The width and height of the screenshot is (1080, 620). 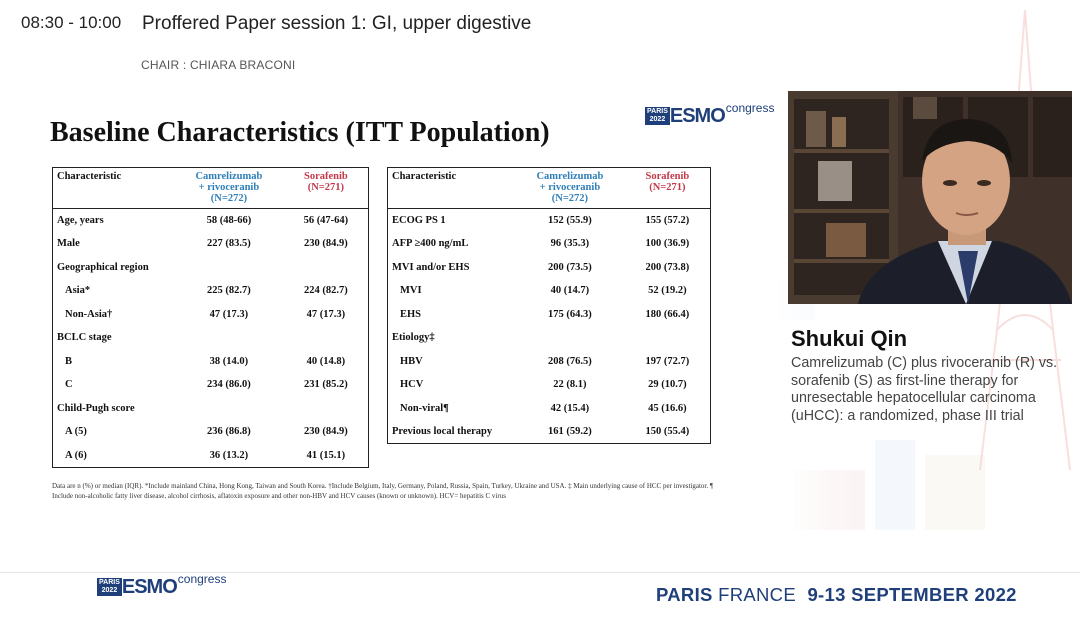 I want to click on cell-characteristic: MVI, so click(x=411, y=291).